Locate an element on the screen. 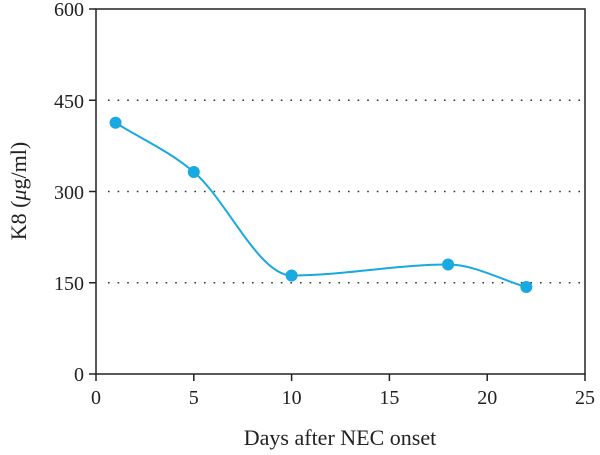 The height and width of the screenshot is (455, 600). x-tick-label-1: 5 is located at coordinates (194, 398).